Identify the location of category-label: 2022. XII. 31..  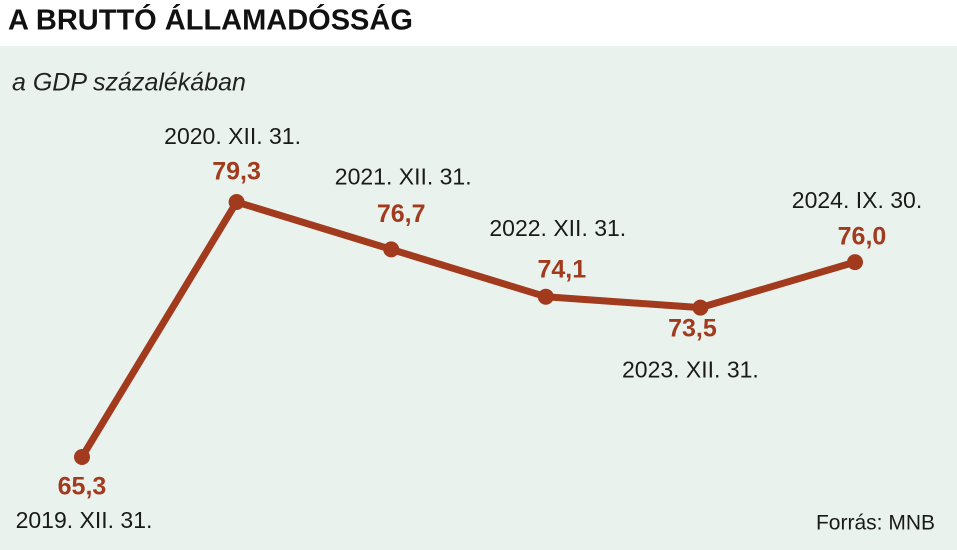
(557, 228).